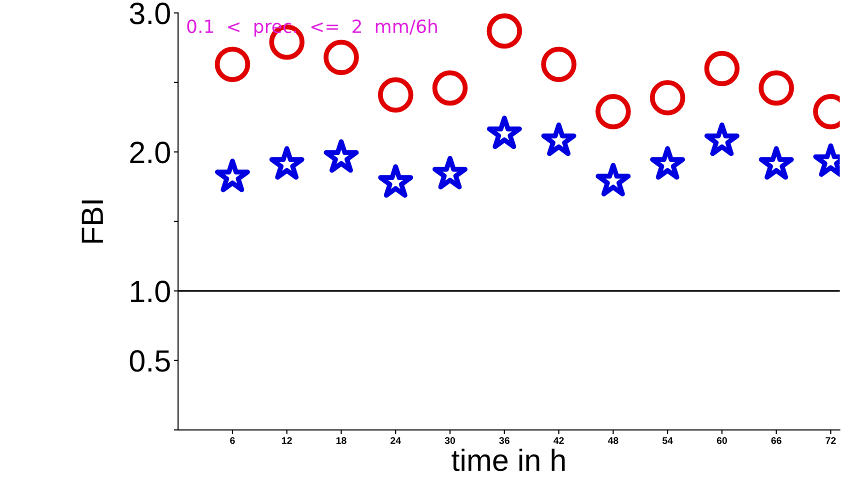 The image size is (844, 497). Describe the element at coordinates (667, 440) in the screenshot. I see `x-tick-label: 54` at that location.